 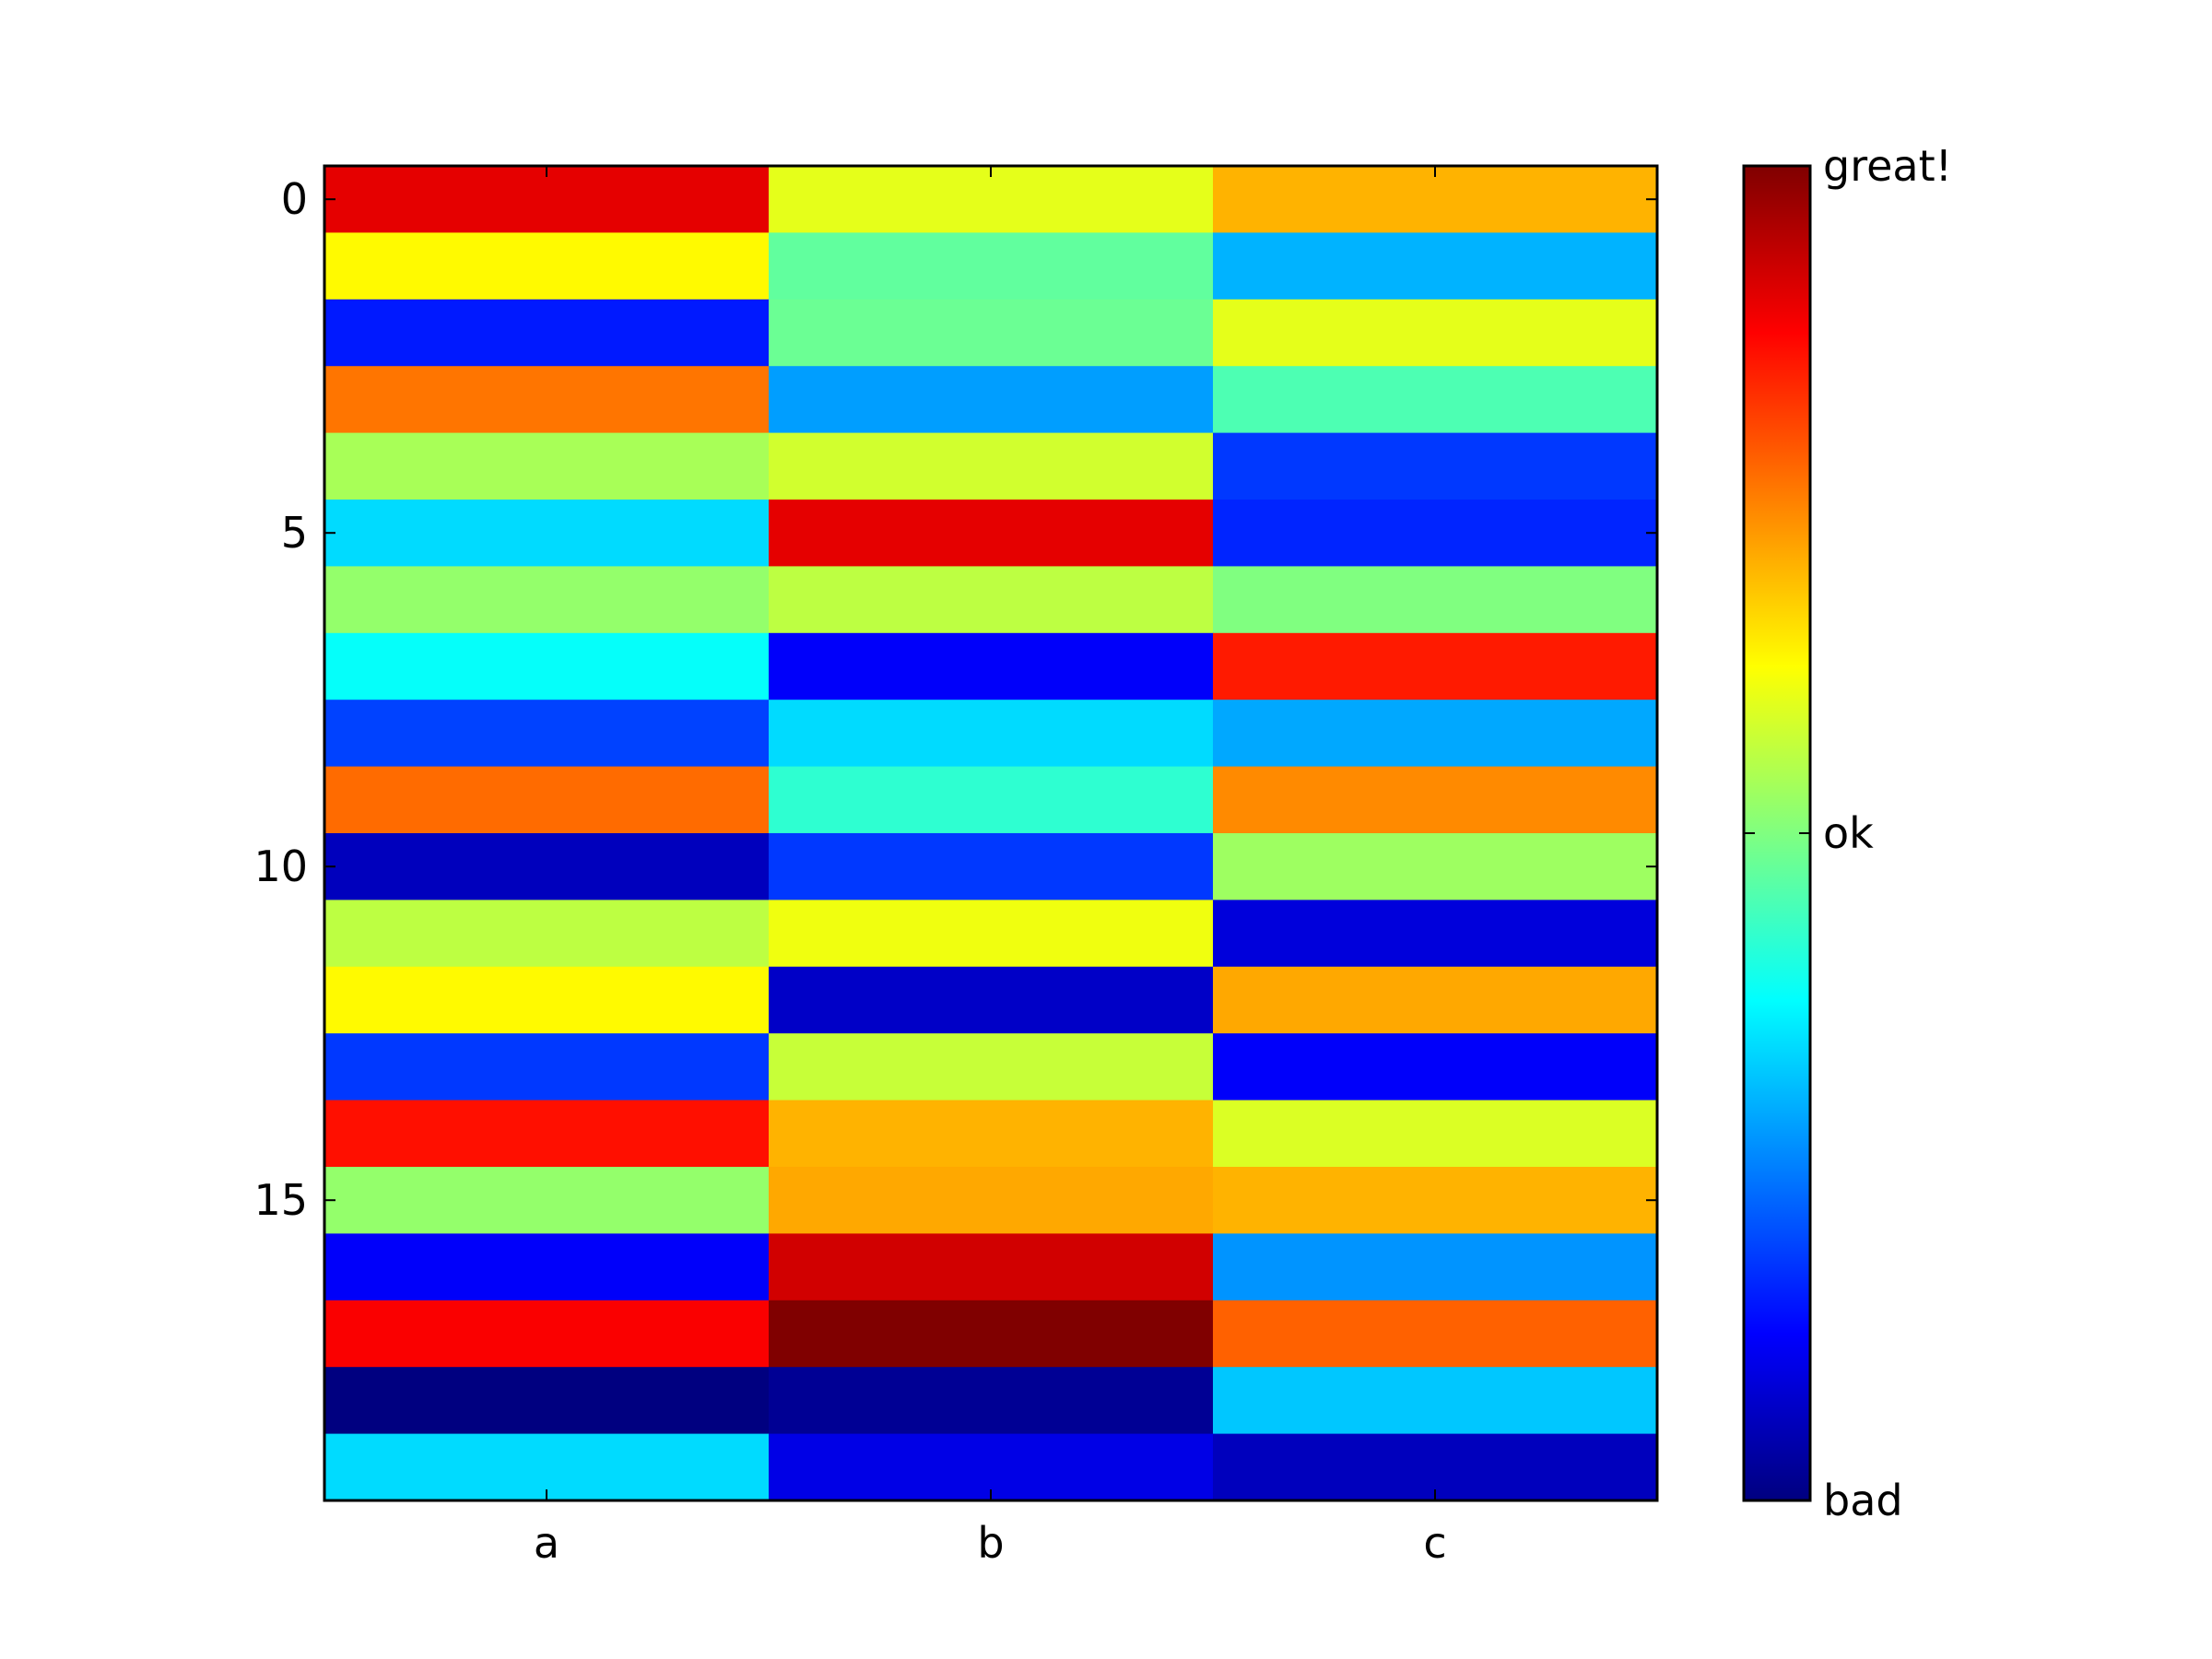 I want to click on heatmap-cell-r15-b, so click(x=991, y=1200).